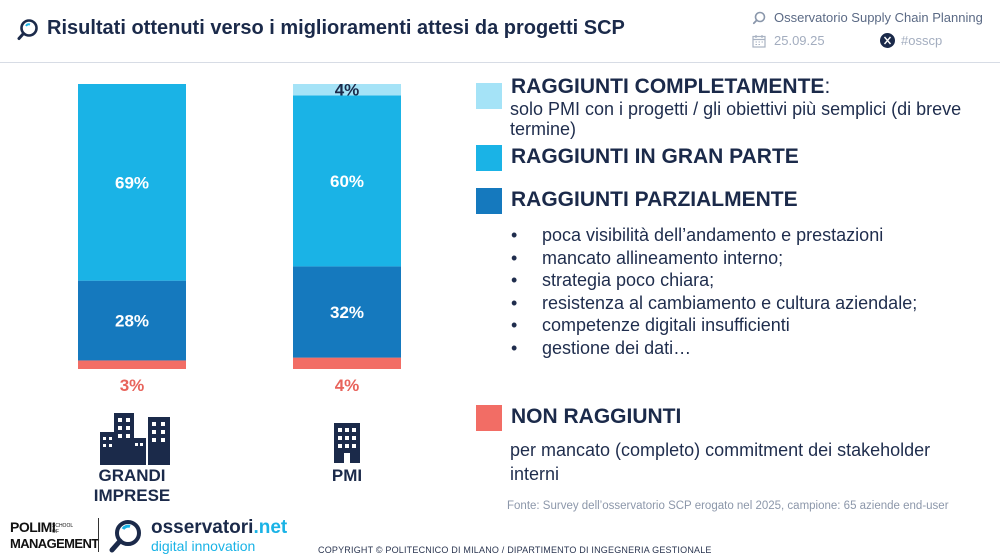  Describe the element at coordinates (132, 385) in the screenshot. I see `data-label-non-raggiunti-grandi-imprese: 3%` at that location.